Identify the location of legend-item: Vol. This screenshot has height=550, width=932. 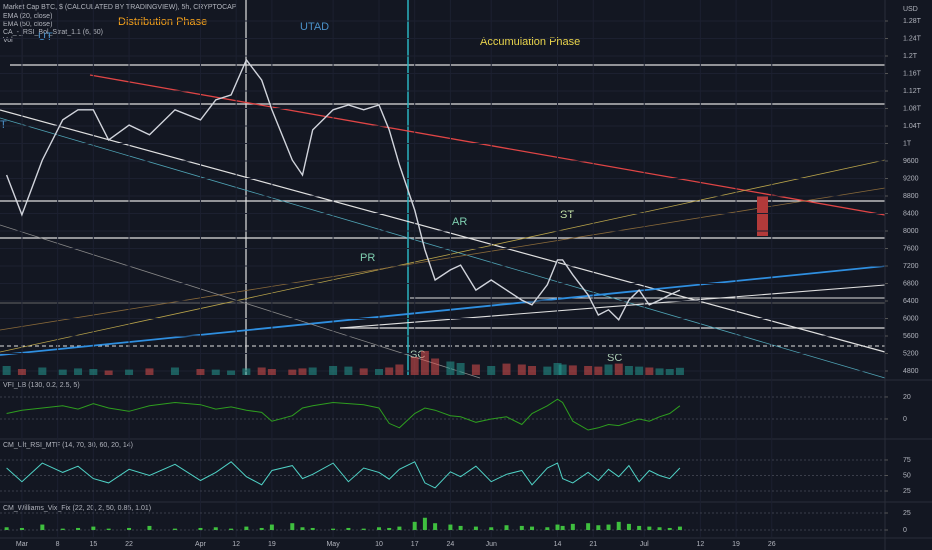
(8, 40).